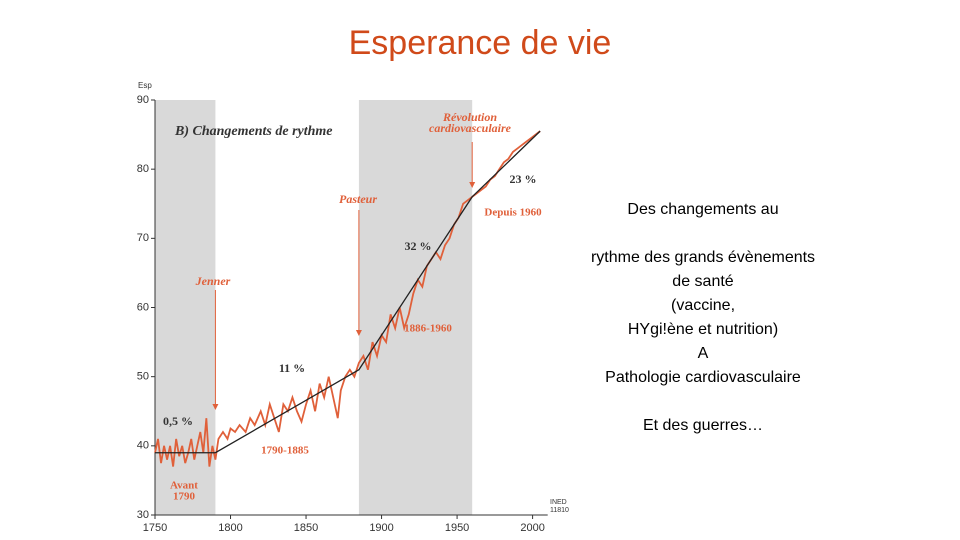  I want to click on x-tick-label: 2000, so click(532, 528).